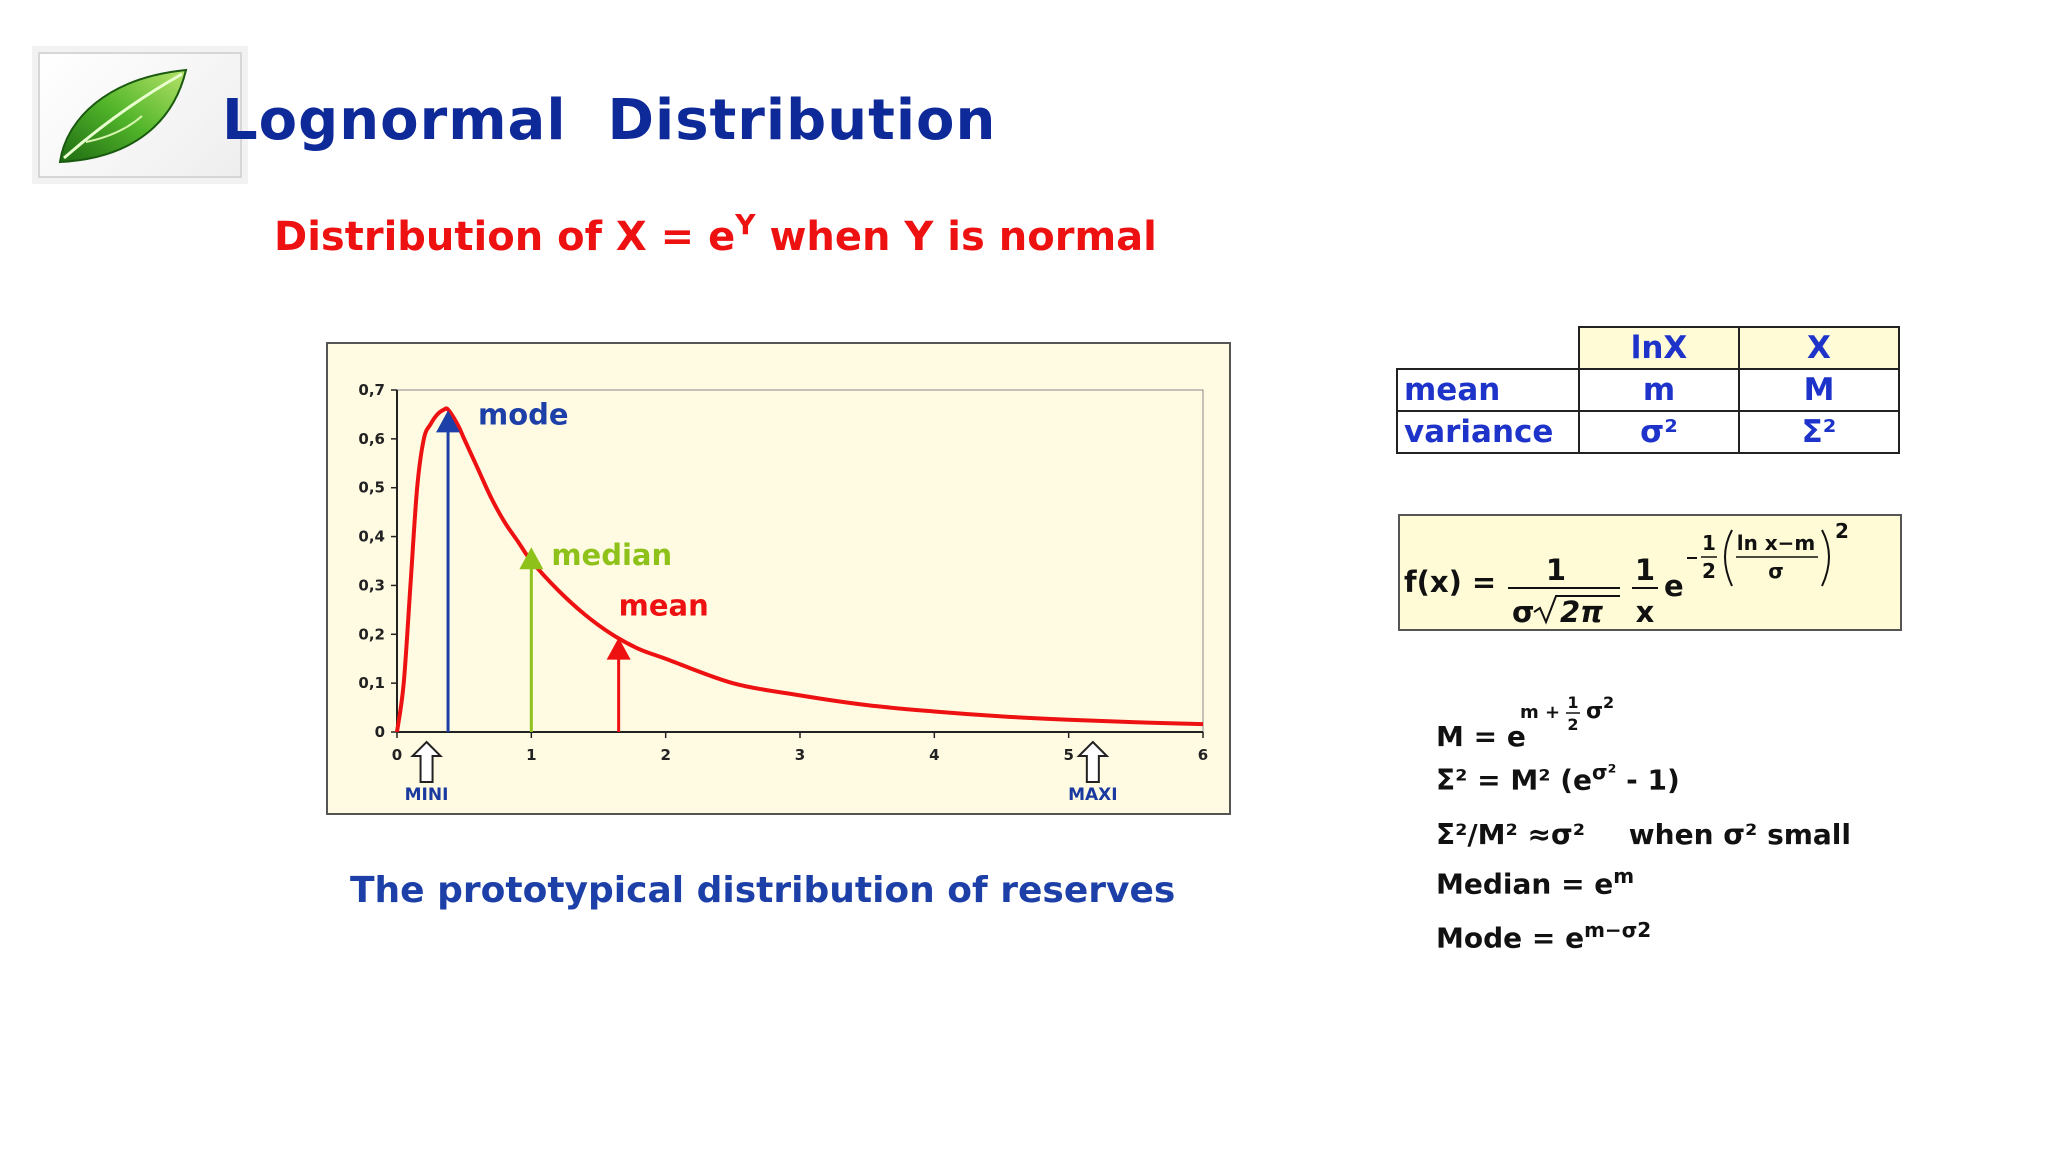  What do you see at coordinates (371, 683) in the screenshot?
I see `y-tick-label: 0,1` at bounding box center [371, 683].